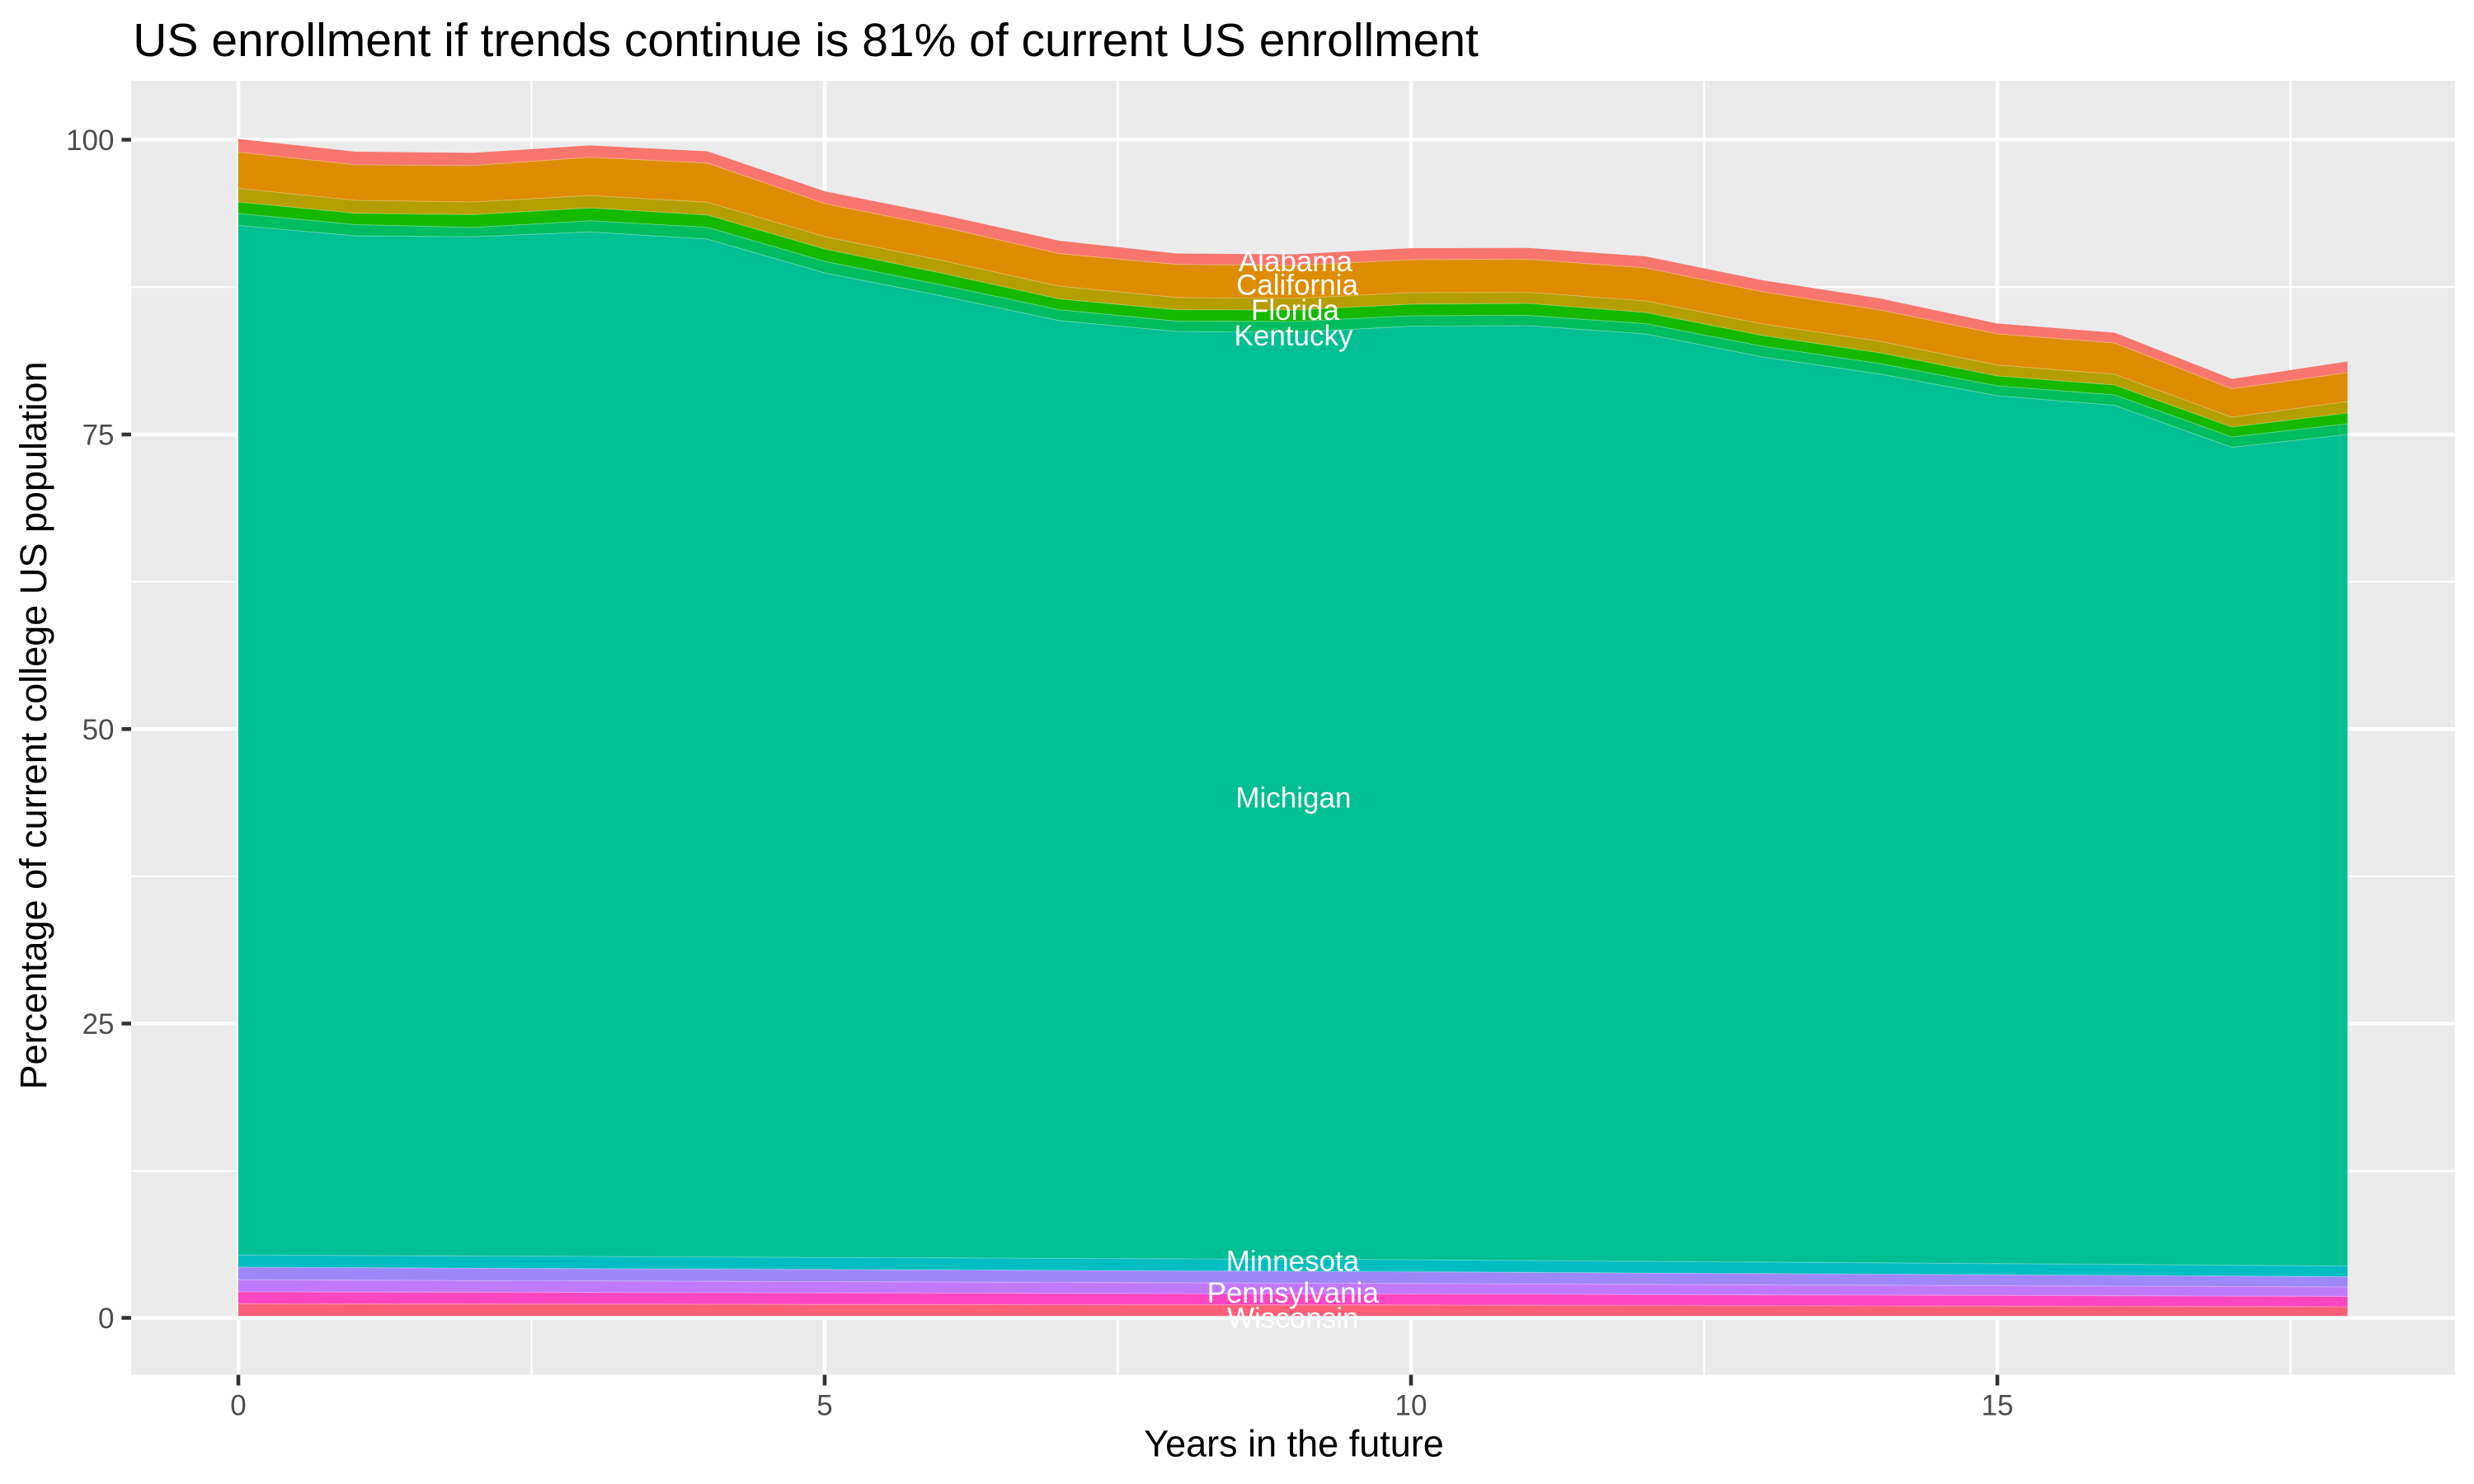  What do you see at coordinates (1292, 1319) in the screenshot?
I see `svg-text: Wisconsin` at bounding box center [1292, 1319].